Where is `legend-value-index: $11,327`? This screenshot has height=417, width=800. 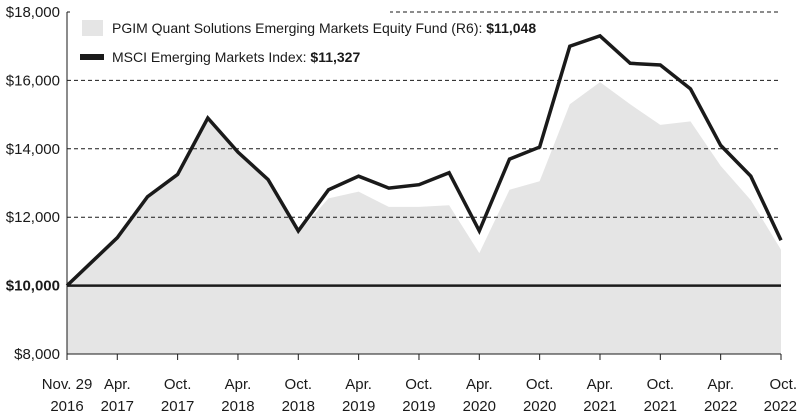
legend-value-index: $11,327 is located at coordinates (335, 57).